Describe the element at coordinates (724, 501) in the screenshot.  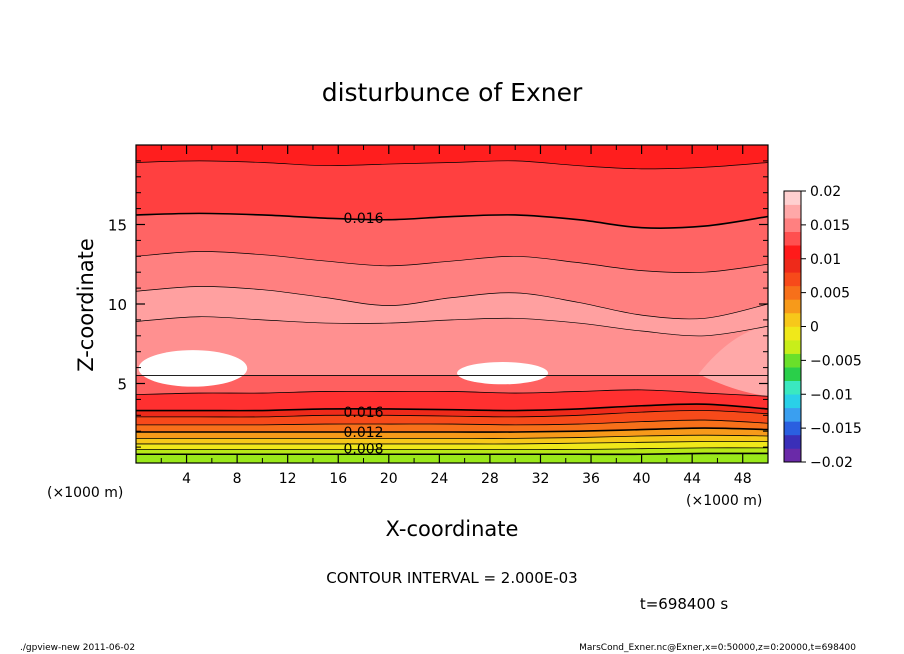
I see `x-unit-right: (×1000 m)` at that location.